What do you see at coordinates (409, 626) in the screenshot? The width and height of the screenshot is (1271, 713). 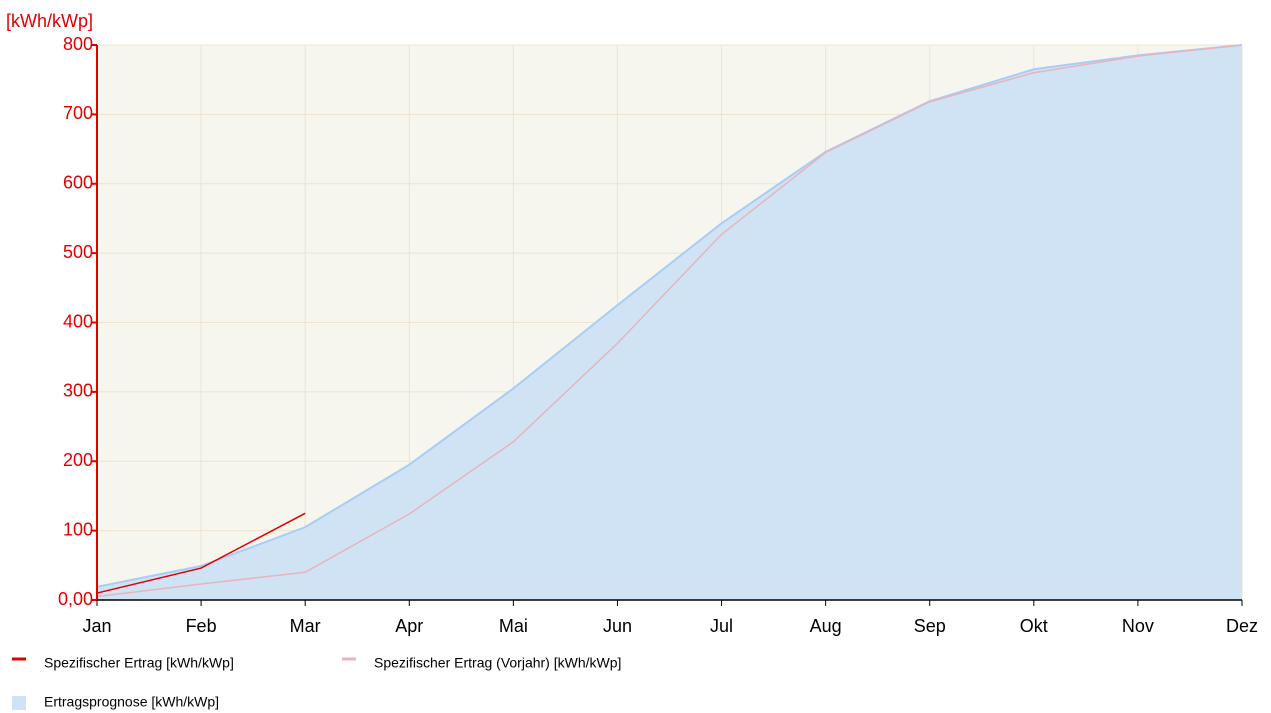 I see `x-tick-label: Apr` at bounding box center [409, 626].